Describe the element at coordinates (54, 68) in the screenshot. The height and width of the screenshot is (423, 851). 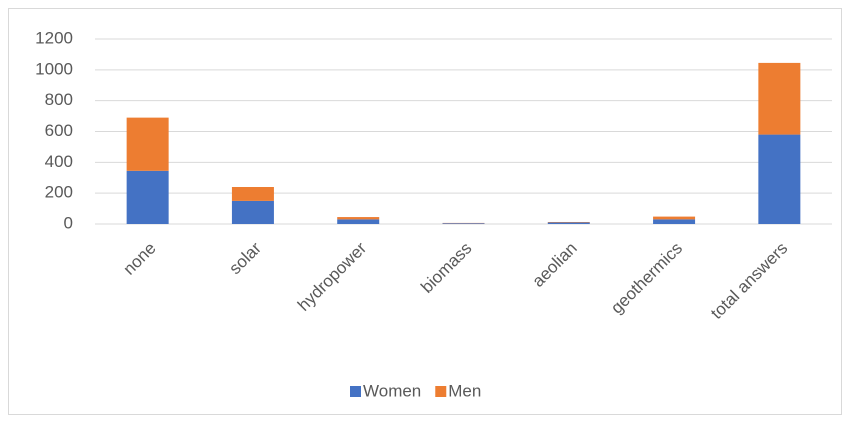
I see `y-tick-label: 1000` at that location.